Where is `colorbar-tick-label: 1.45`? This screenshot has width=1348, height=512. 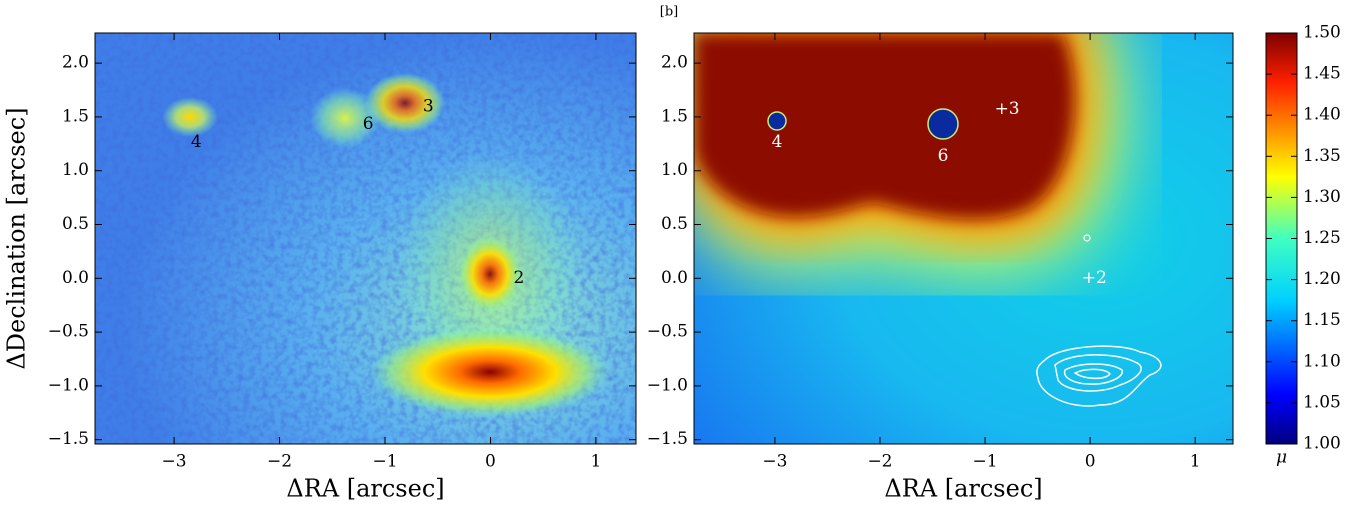
colorbar-tick-label: 1.45 is located at coordinates (1322, 74).